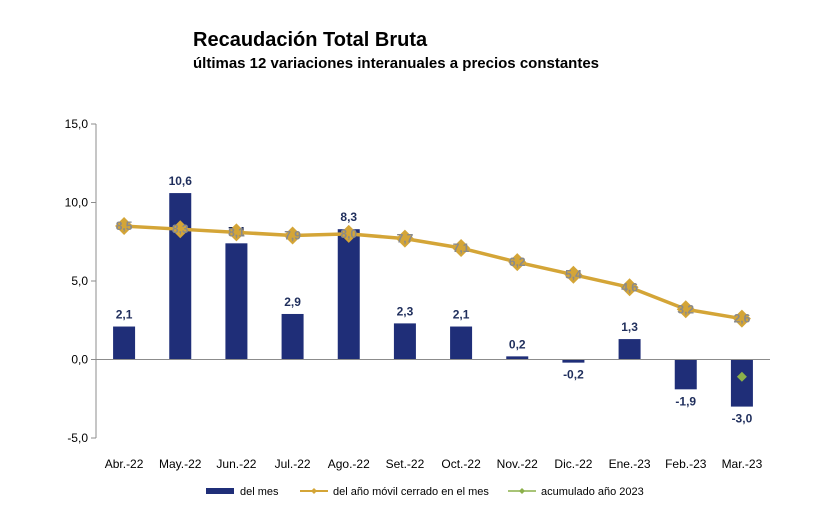 This screenshot has height=528, width=819. What do you see at coordinates (573, 464) in the screenshot?
I see `category-label: Dic.-22` at bounding box center [573, 464].